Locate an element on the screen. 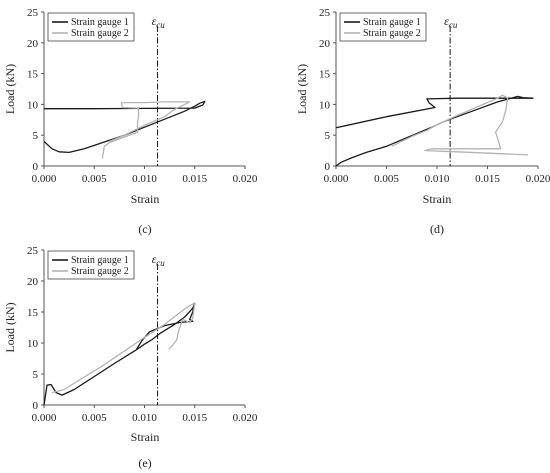  panel-label: (d) is located at coordinates (437, 229).